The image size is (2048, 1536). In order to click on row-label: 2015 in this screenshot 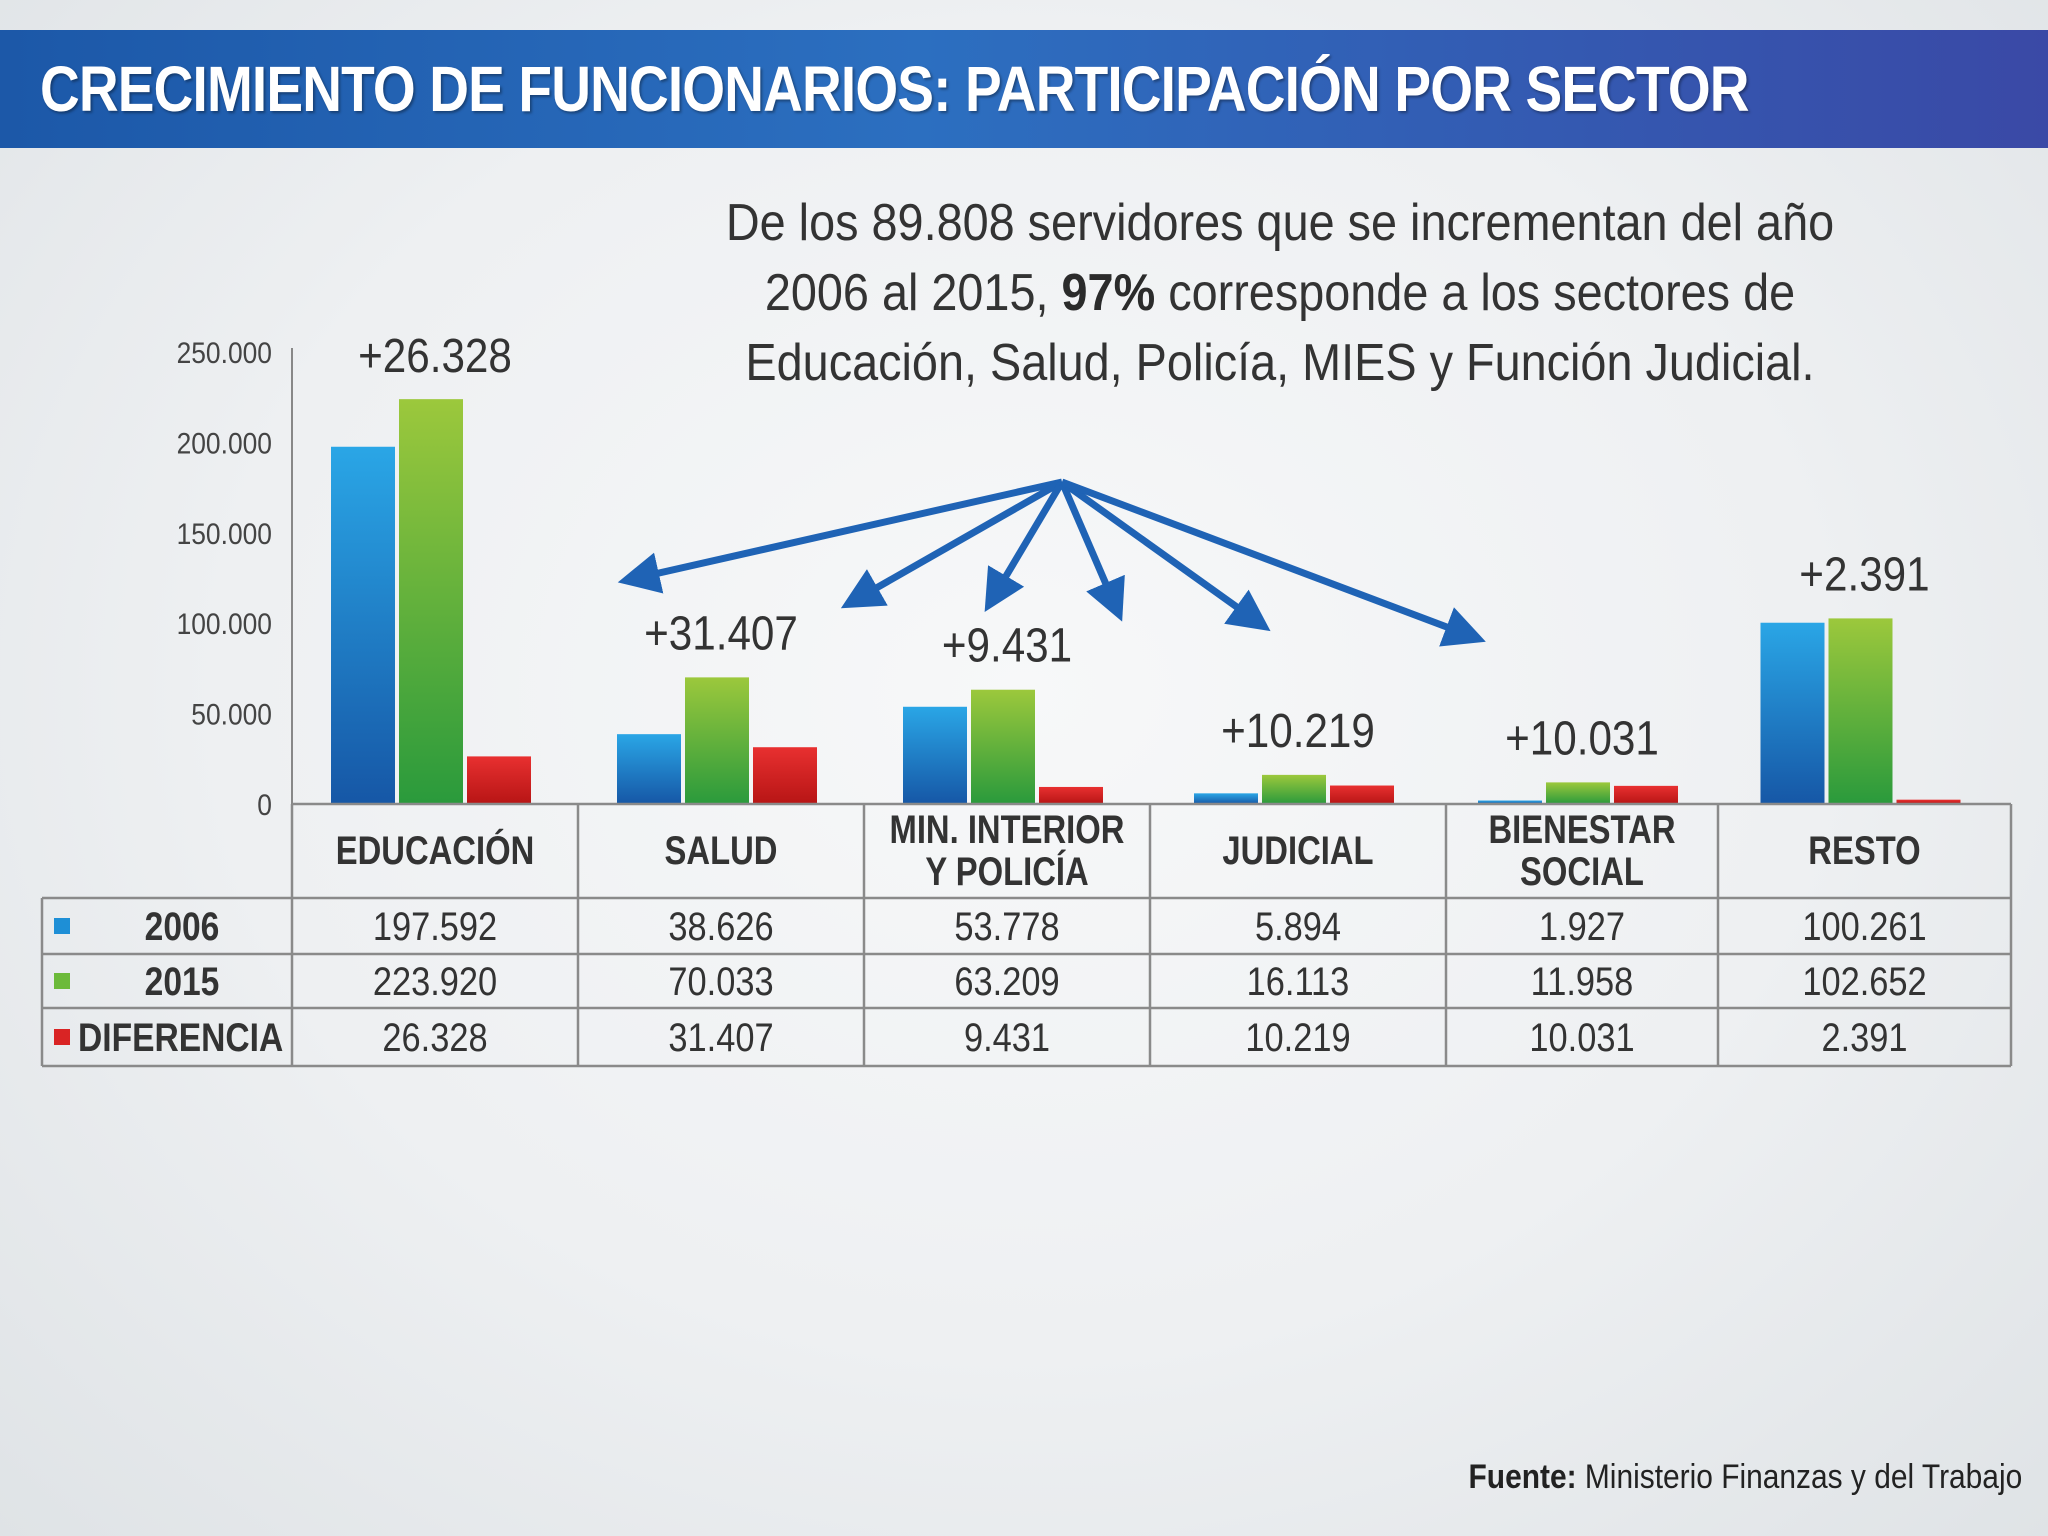, I will do `click(182, 981)`.